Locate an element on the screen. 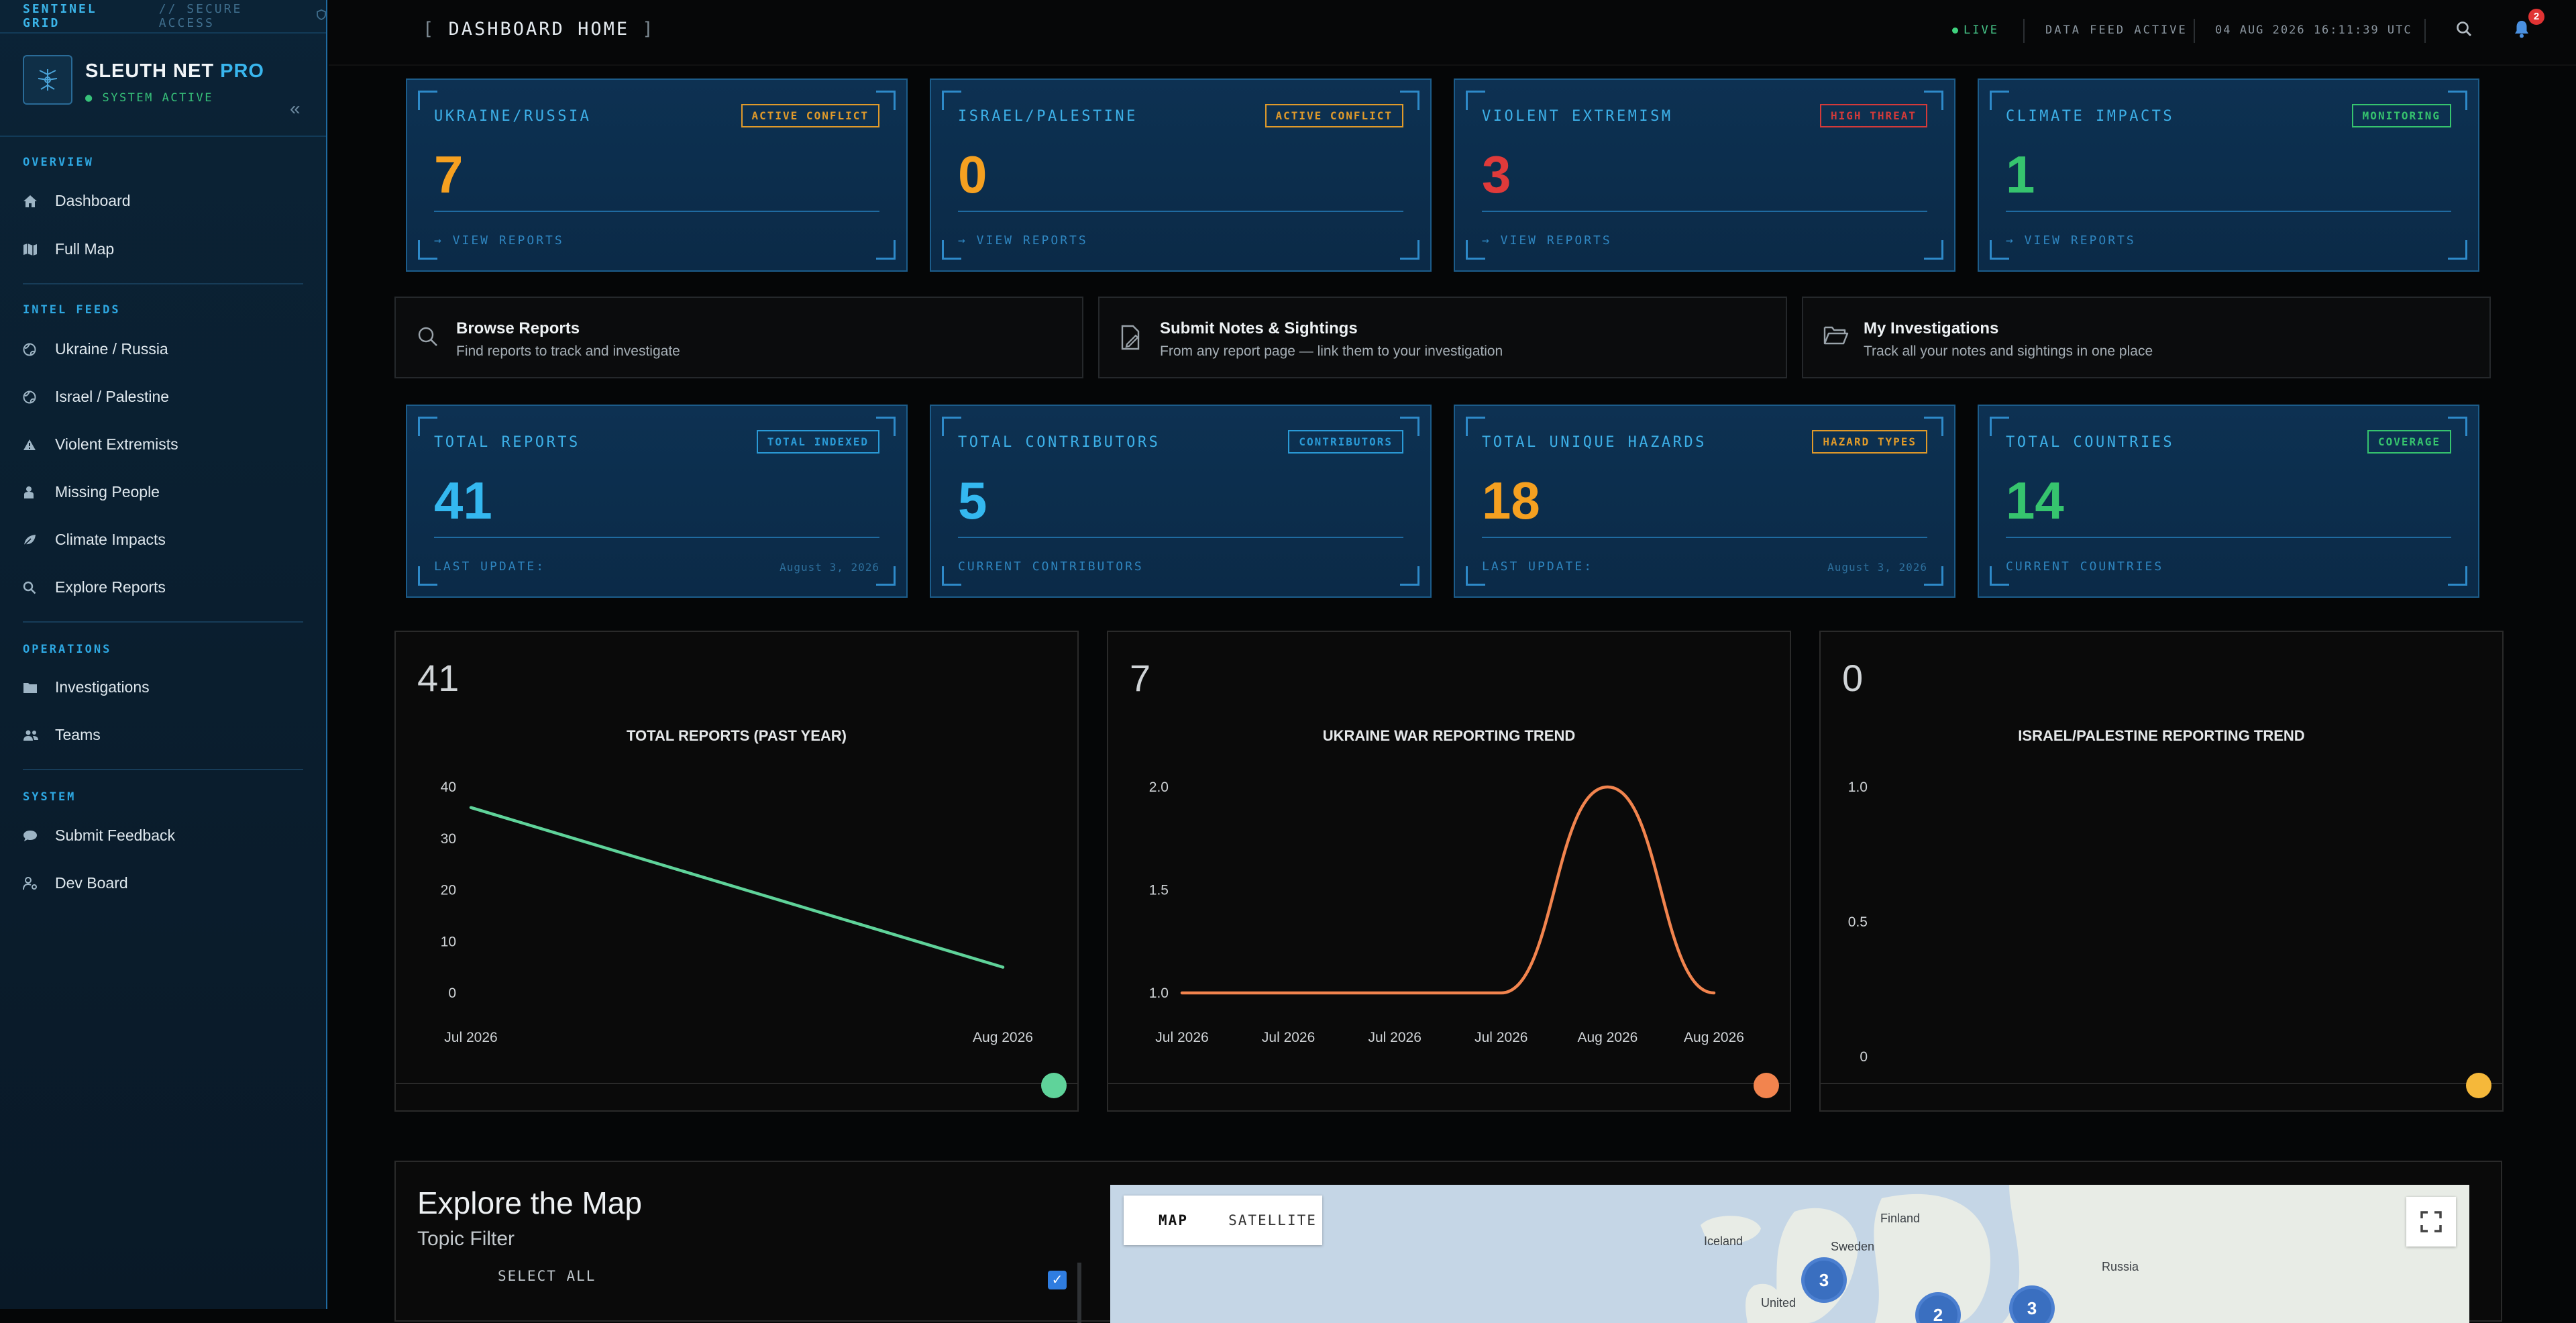 The height and width of the screenshot is (1323, 2576). map-label-iceland: Iceland is located at coordinates (1723, 1241).